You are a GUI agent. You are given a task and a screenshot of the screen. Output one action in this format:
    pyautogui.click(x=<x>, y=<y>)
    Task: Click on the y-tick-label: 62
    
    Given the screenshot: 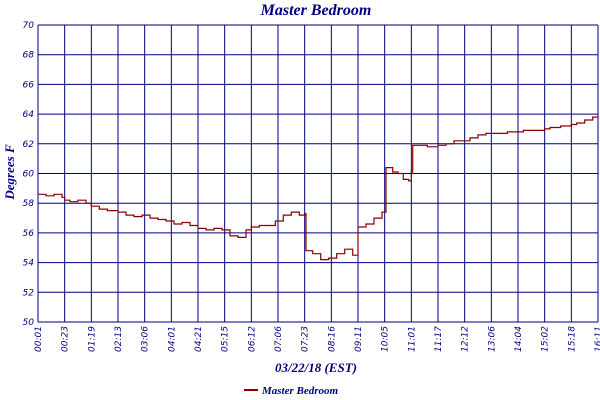 What is the action you would take?
    pyautogui.click(x=29, y=145)
    